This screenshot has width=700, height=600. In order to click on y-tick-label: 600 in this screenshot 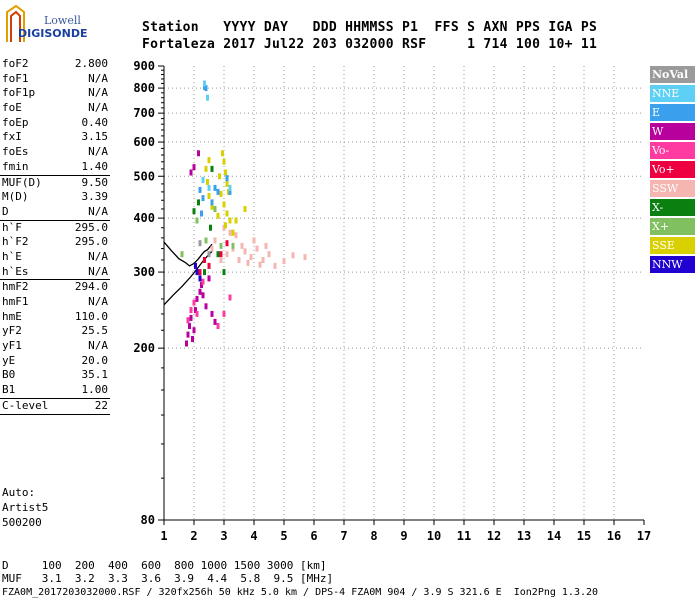, I will do `click(144, 142)`.